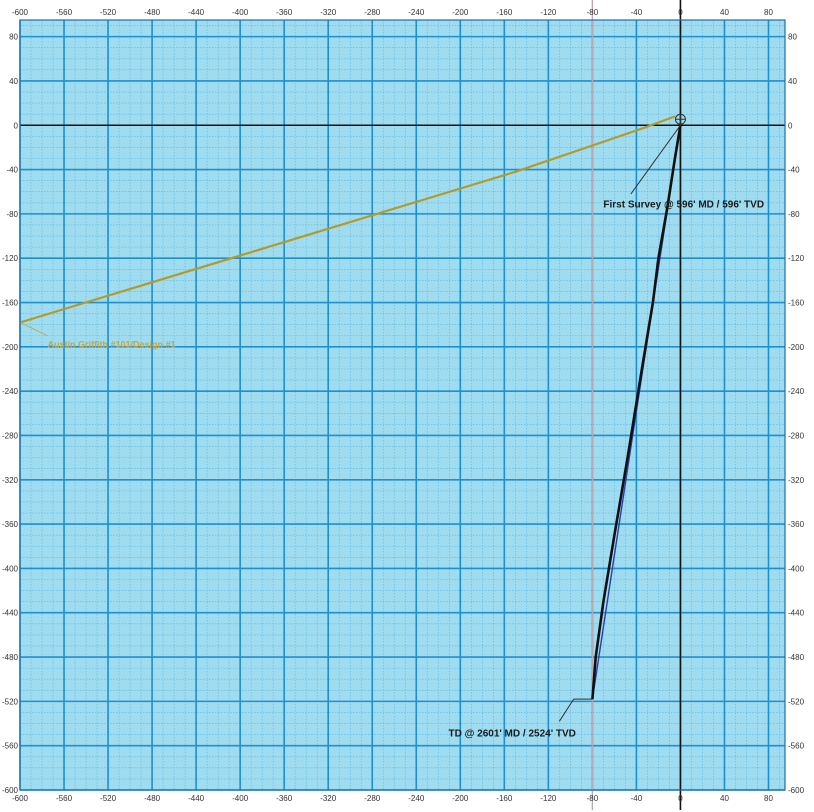  What do you see at coordinates (10, 347) in the screenshot?
I see `y-tick-label-left: -200` at bounding box center [10, 347].